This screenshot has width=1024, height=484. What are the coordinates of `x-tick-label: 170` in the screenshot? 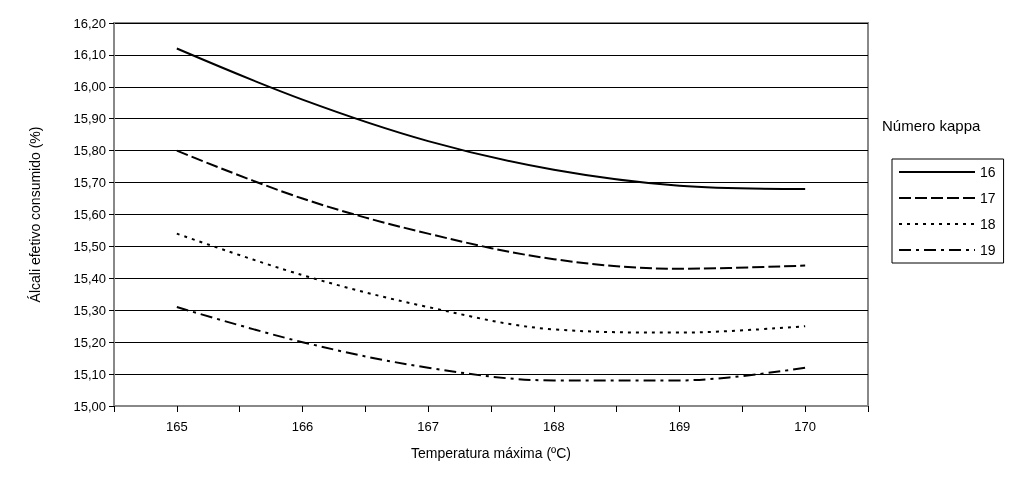 It's located at (805, 426).